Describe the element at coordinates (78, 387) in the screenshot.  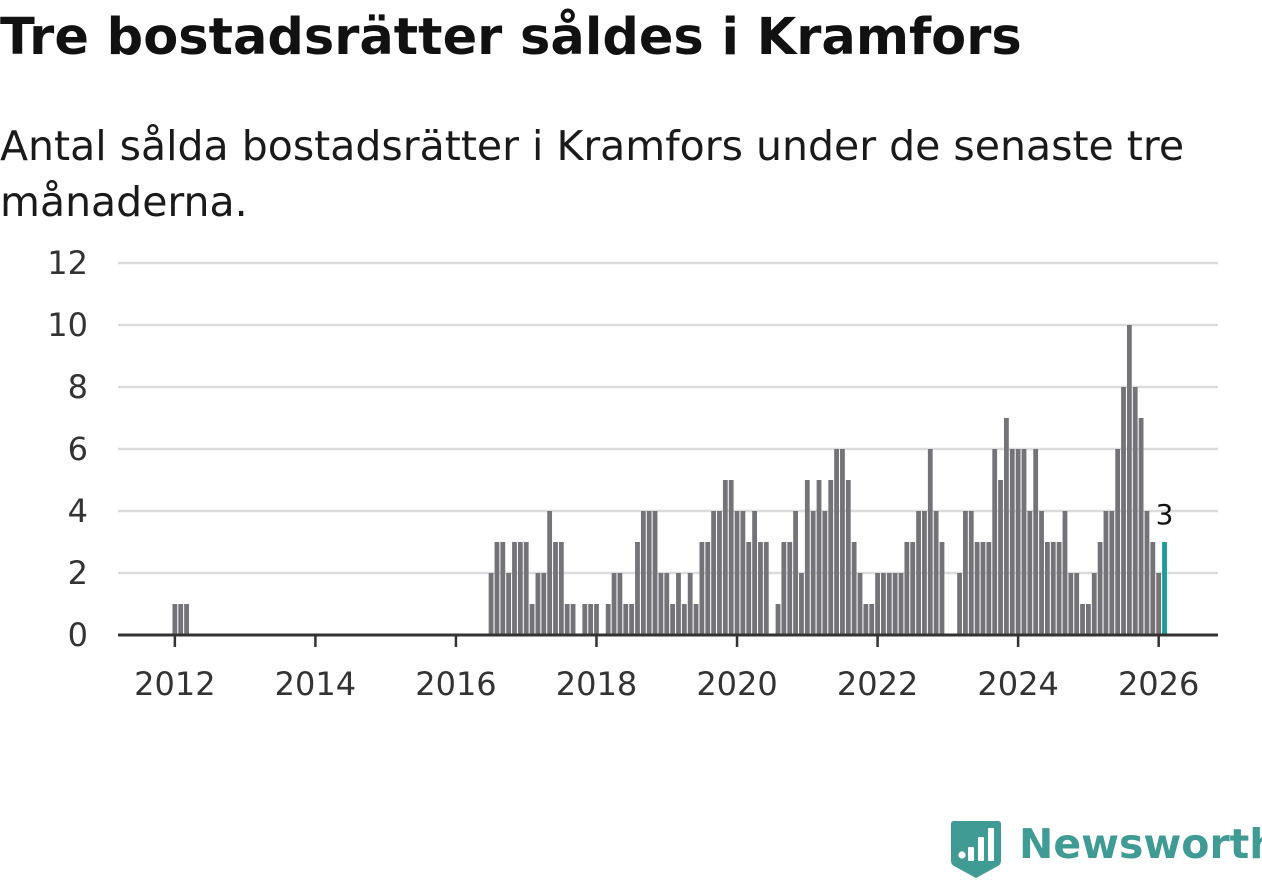
I see `y-tick-label: 8` at that location.